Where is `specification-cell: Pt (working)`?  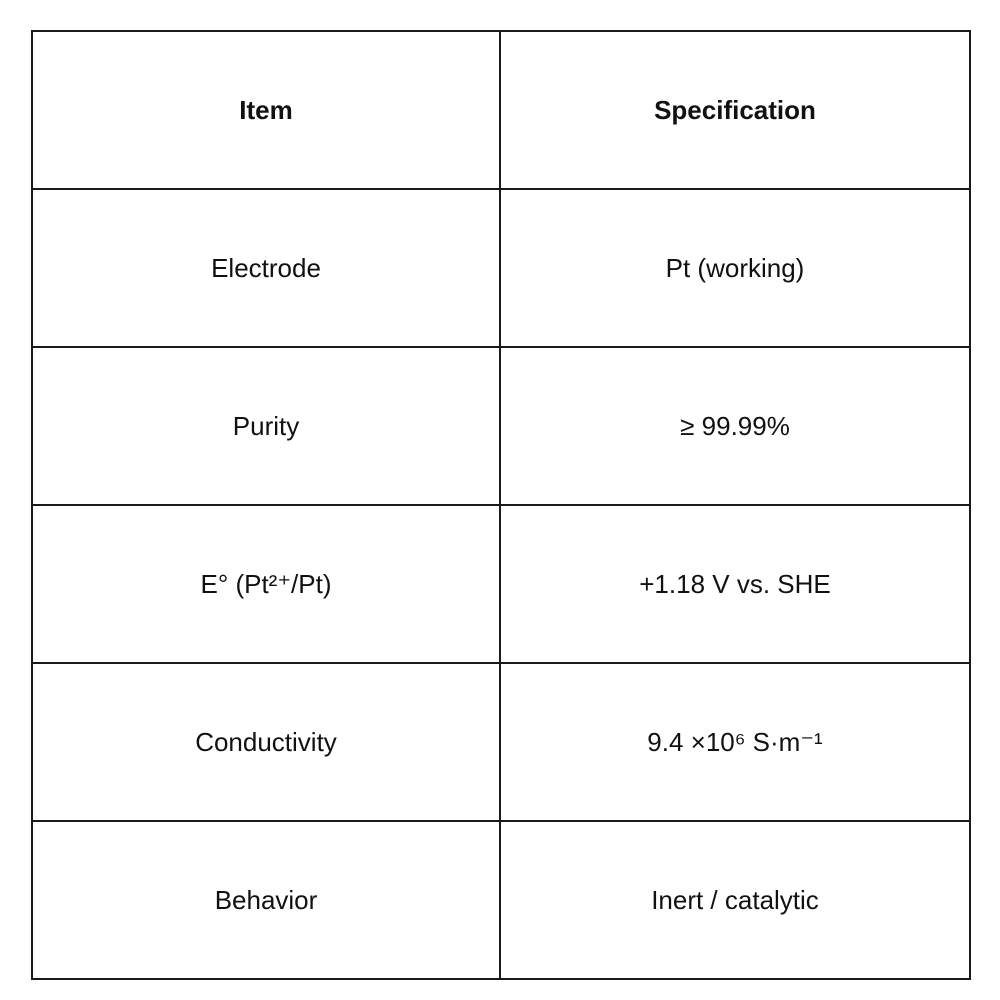 specification-cell: Pt (working) is located at coordinates (735, 268).